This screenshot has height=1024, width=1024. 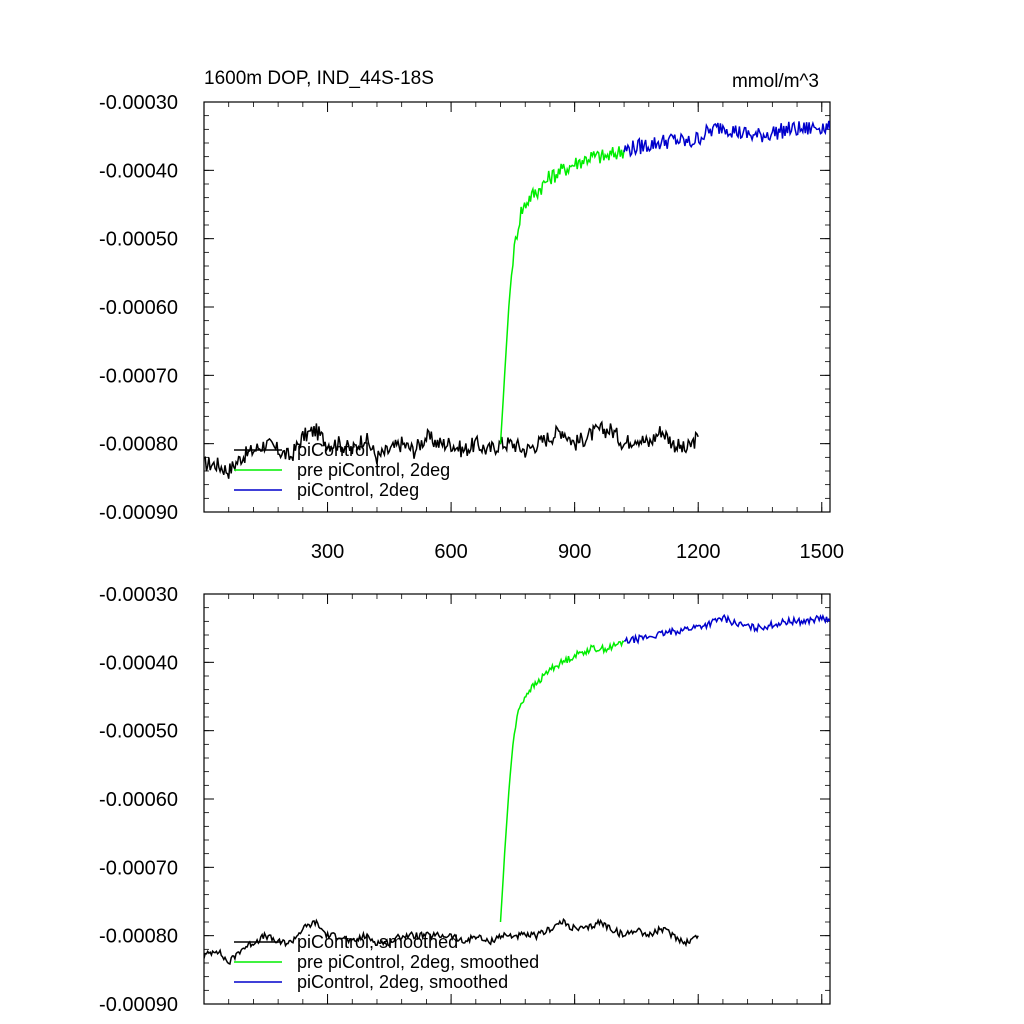 What do you see at coordinates (358, 490) in the screenshot?
I see `legend-label: piControl, 2deg` at bounding box center [358, 490].